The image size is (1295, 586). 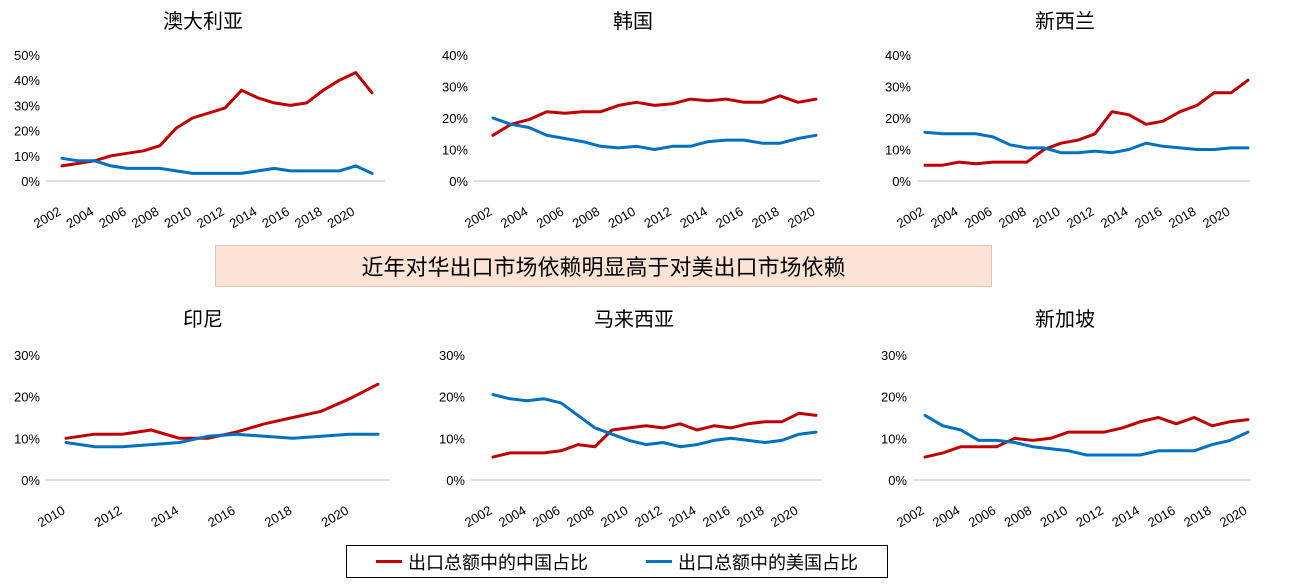 I want to click on chart-title: 马来西亚, so click(x=634, y=319).